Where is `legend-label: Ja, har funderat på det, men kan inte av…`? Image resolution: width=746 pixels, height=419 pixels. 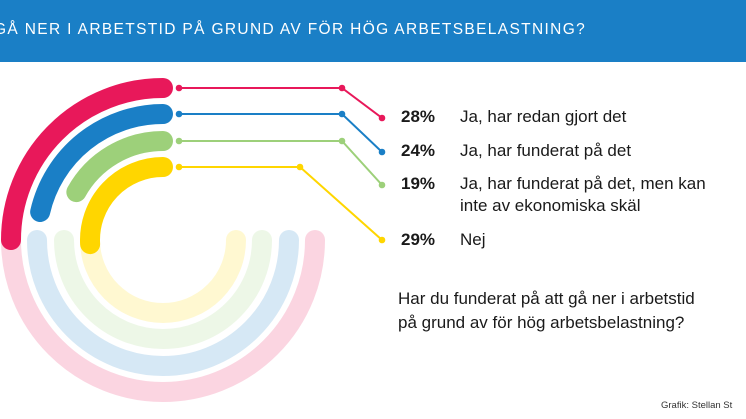 legend-label: Ja, har funderat på det, men kan inte av… is located at coordinates (583, 194).